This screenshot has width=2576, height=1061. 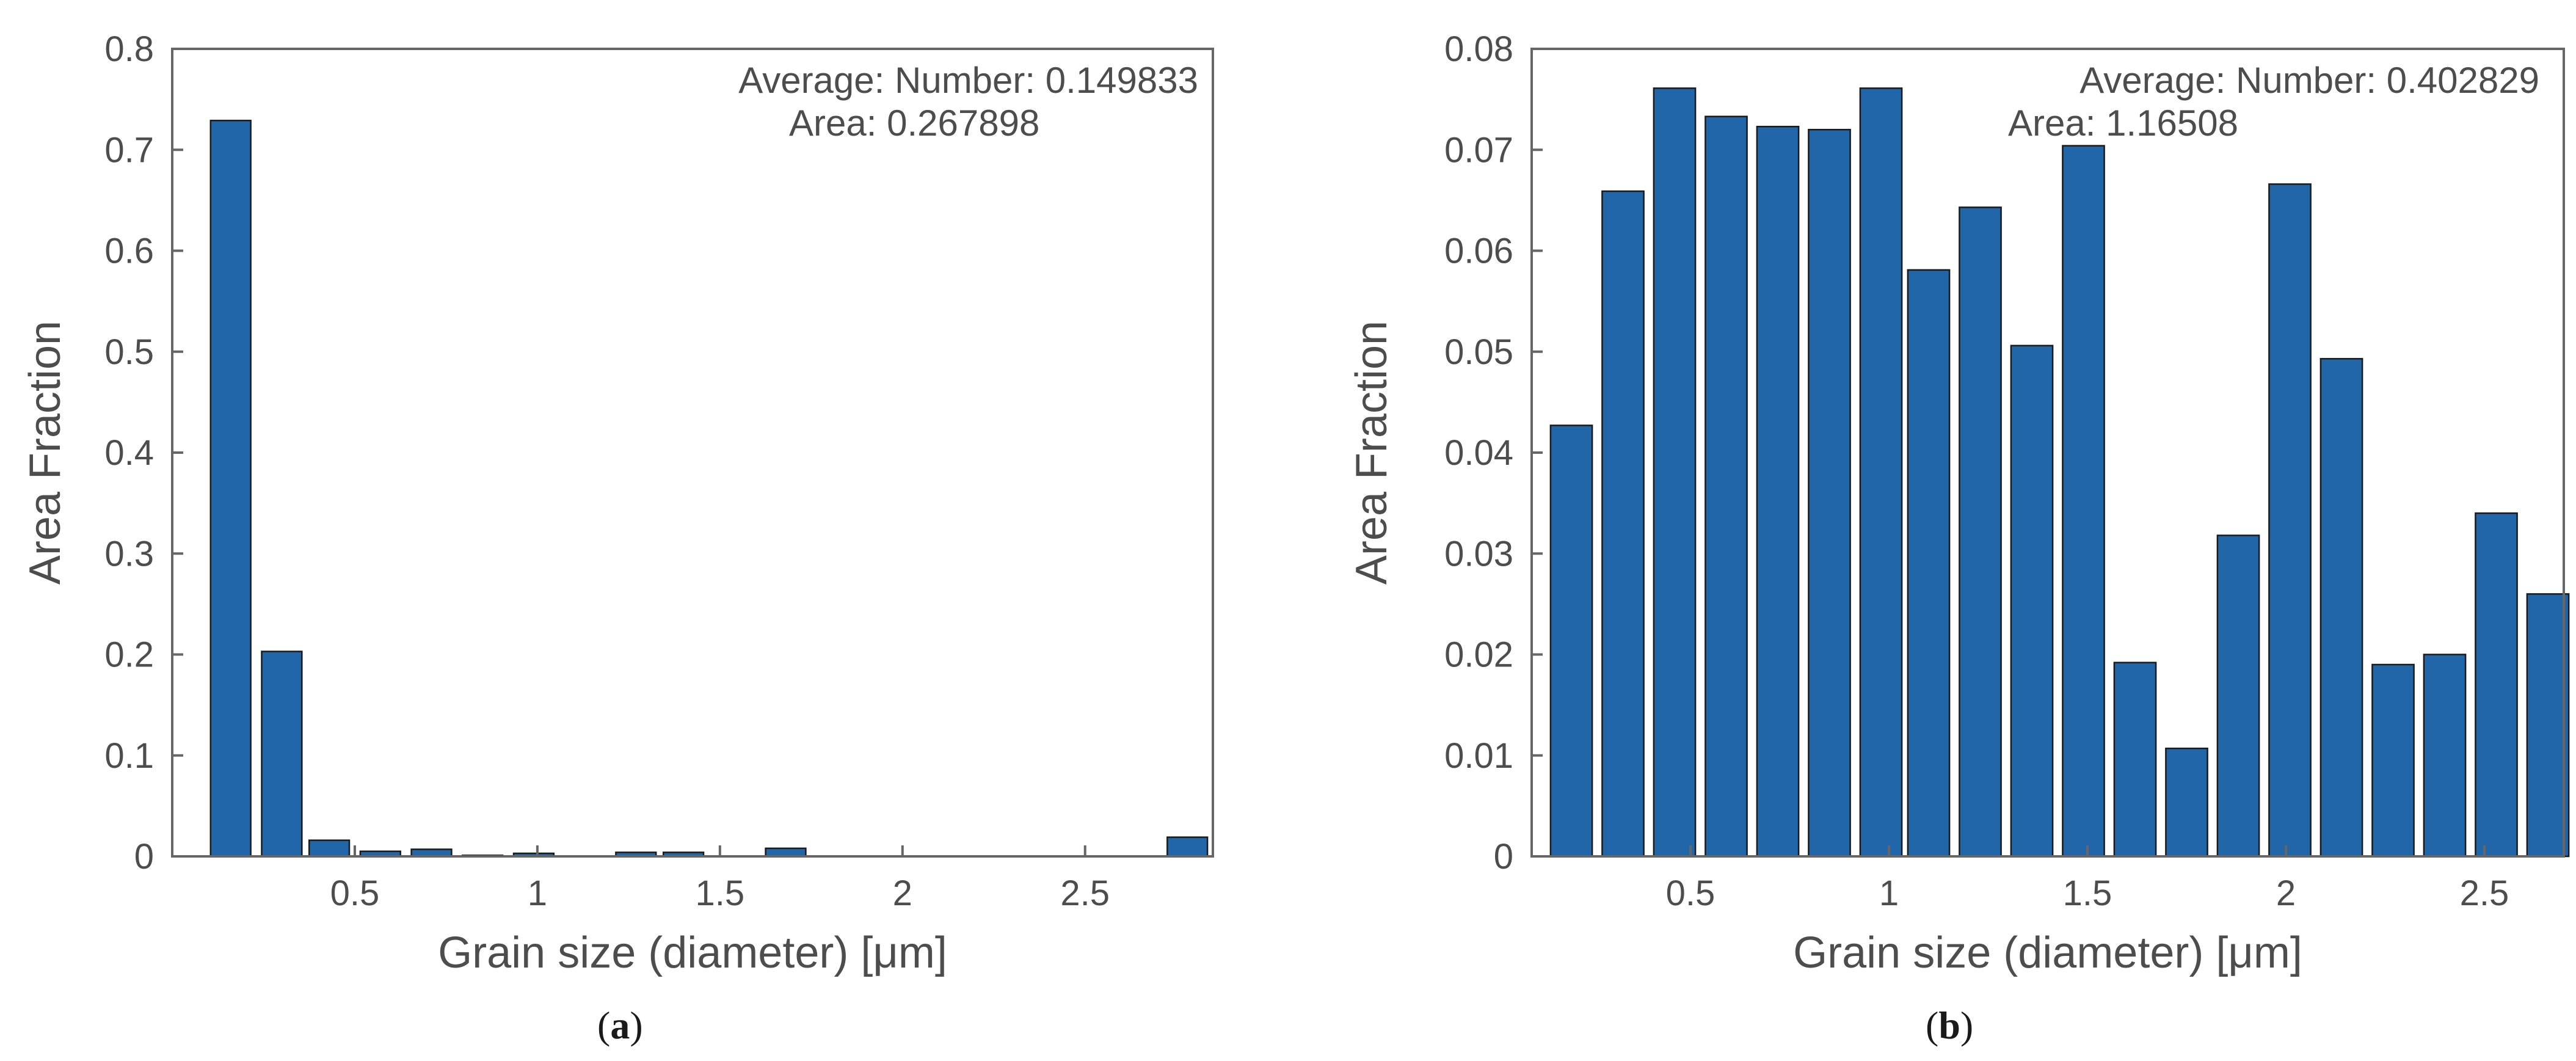 I want to click on y-tick-label-b-0: 0, so click(x=1503, y=857).